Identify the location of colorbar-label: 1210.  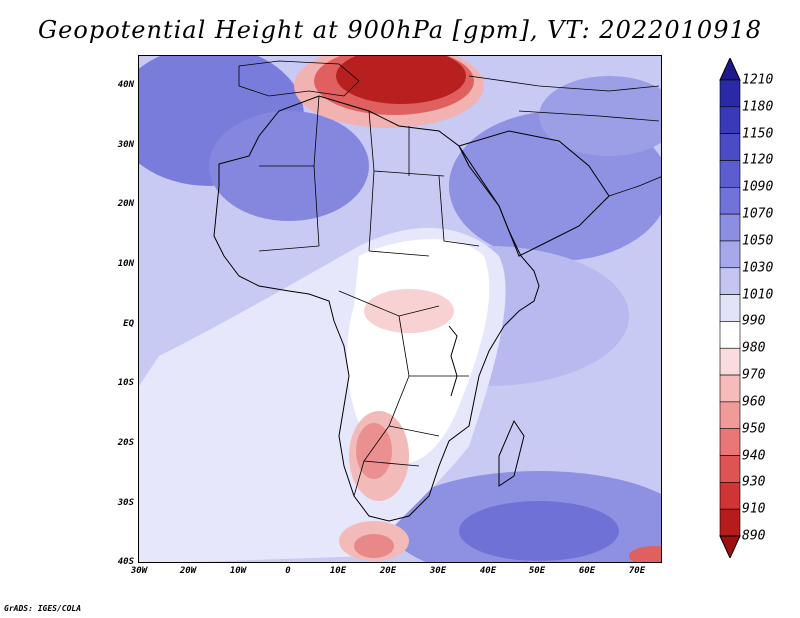
(758, 80).